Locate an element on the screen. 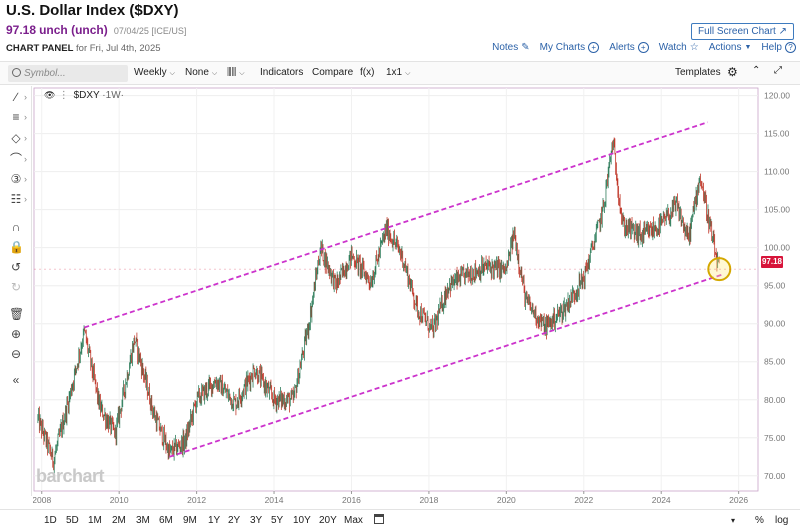 The width and height of the screenshot is (800, 529). interval-dropdown: Weekly ⌵ is located at coordinates (154, 72).